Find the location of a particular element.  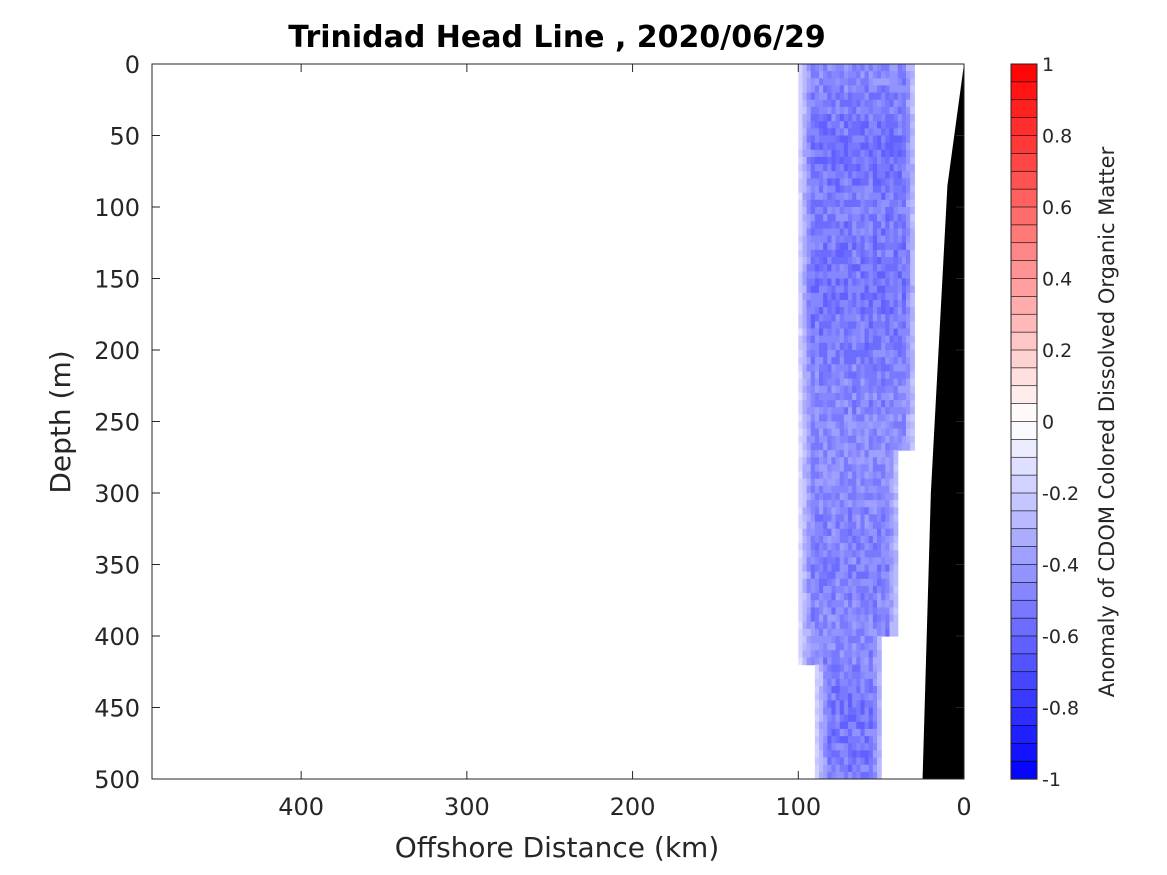

colorbar-tick-label: -0.4 is located at coordinates (1060, 566).